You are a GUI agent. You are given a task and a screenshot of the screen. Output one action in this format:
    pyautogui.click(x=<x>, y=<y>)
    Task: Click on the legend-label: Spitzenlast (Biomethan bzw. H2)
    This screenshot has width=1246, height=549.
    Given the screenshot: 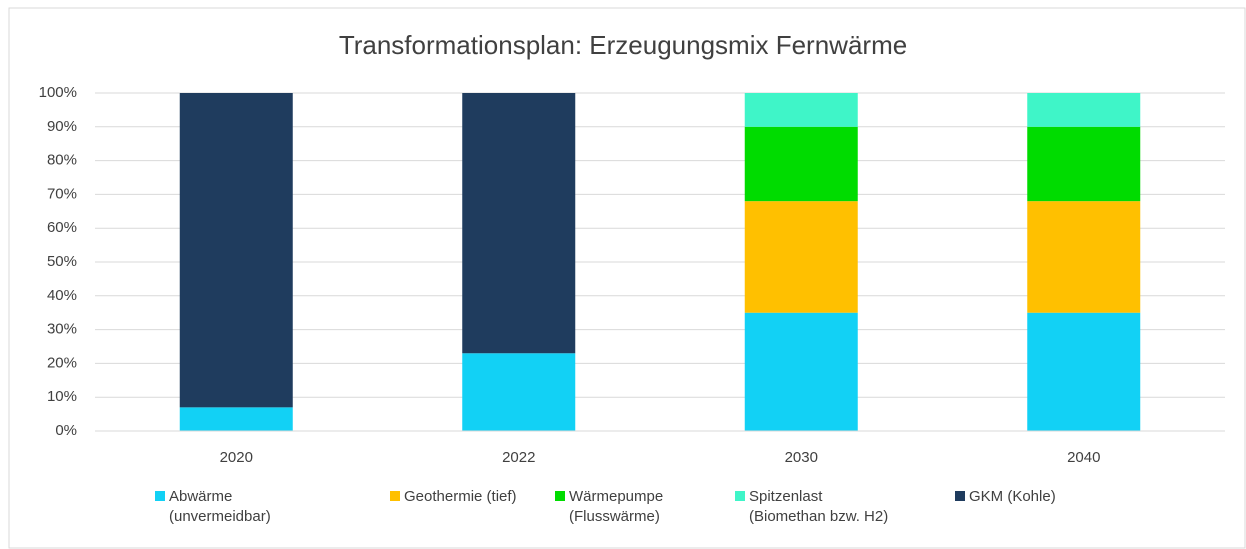 What is the action you would take?
    pyautogui.click(x=818, y=506)
    